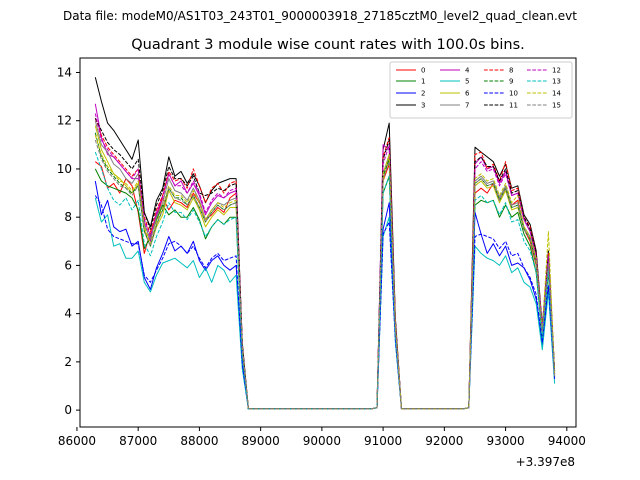 Image resolution: width=640 pixels, height=480 pixels. What do you see at coordinates (383, 441) in the screenshot?
I see `x-tick-label: 91000` at bounding box center [383, 441].